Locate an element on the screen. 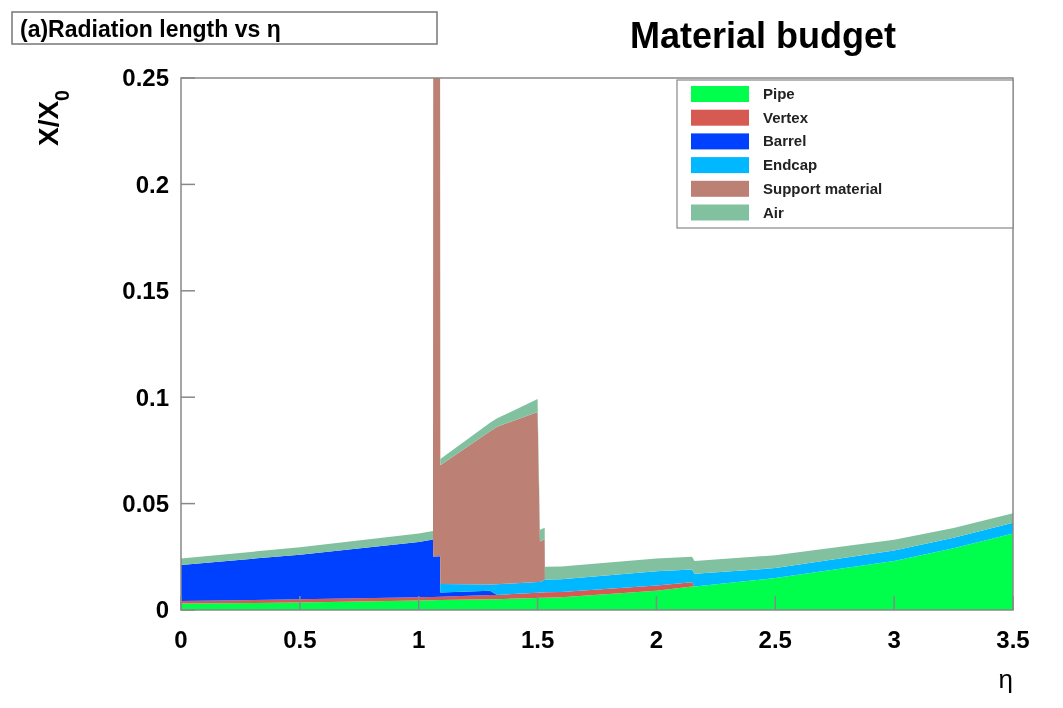 The image size is (1063, 708). legend-label: Barrel is located at coordinates (785, 141).